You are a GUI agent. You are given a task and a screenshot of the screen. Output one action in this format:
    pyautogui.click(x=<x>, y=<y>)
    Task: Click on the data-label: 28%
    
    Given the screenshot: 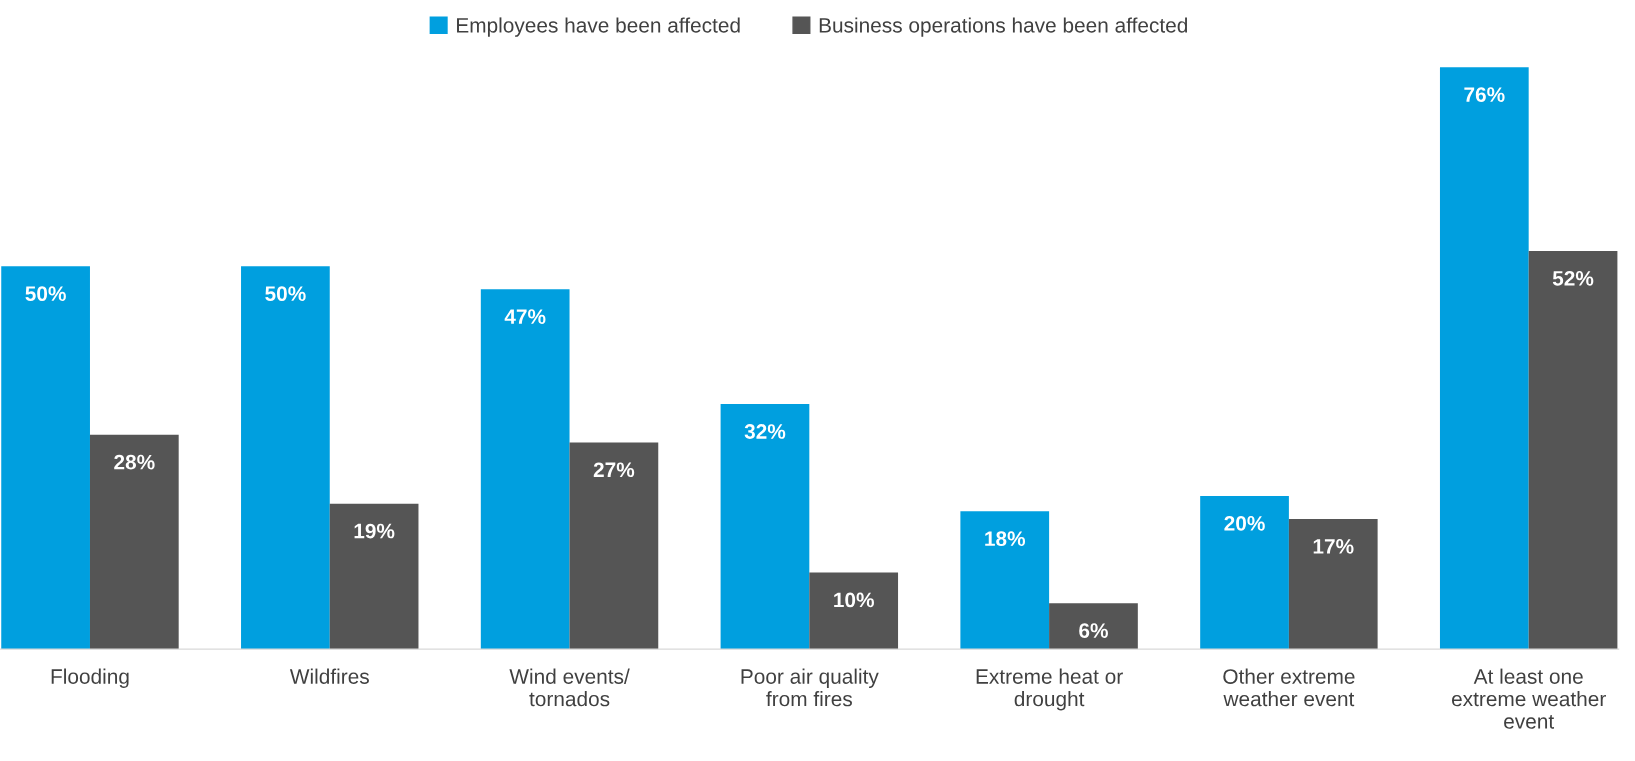 What is the action you would take?
    pyautogui.click(x=134, y=462)
    